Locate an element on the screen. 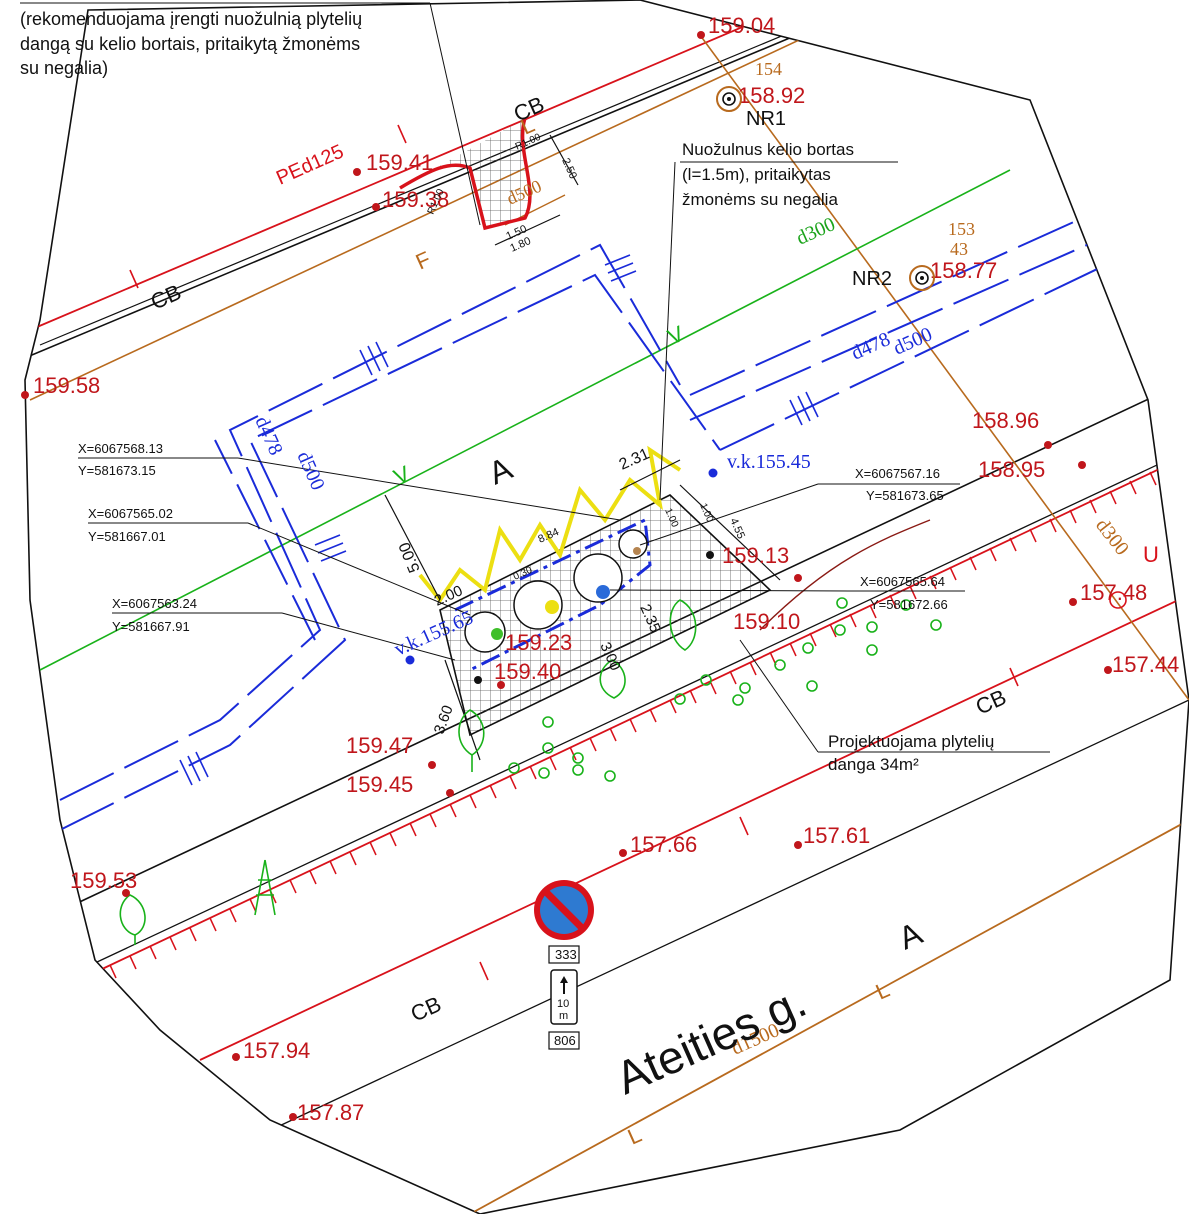  pipe-label: PEd125 is located at coordinates (310, 165).